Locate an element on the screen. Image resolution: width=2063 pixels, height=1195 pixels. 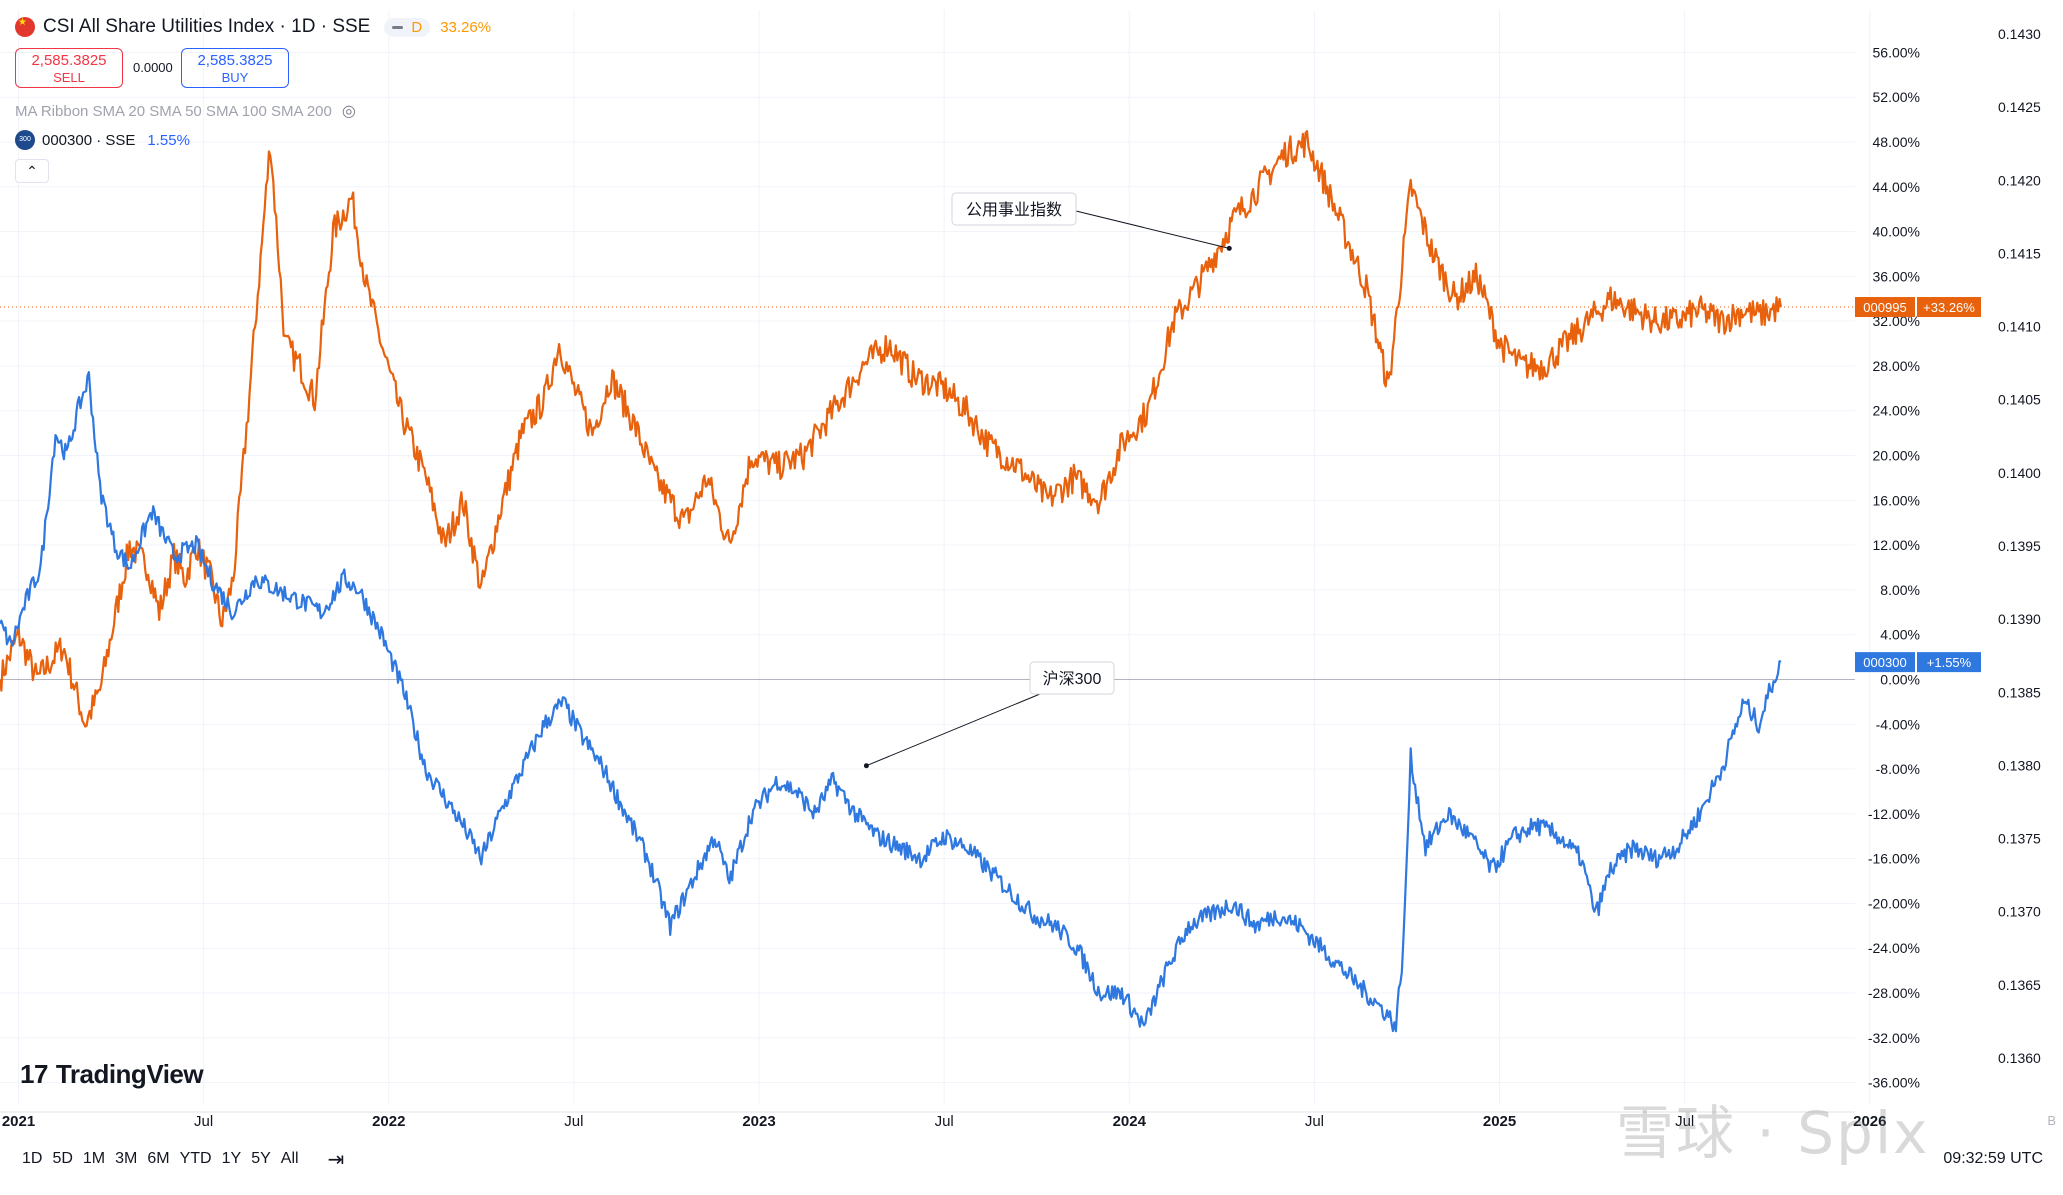
header-change: 33.26% is located at coordinates (466, 27).